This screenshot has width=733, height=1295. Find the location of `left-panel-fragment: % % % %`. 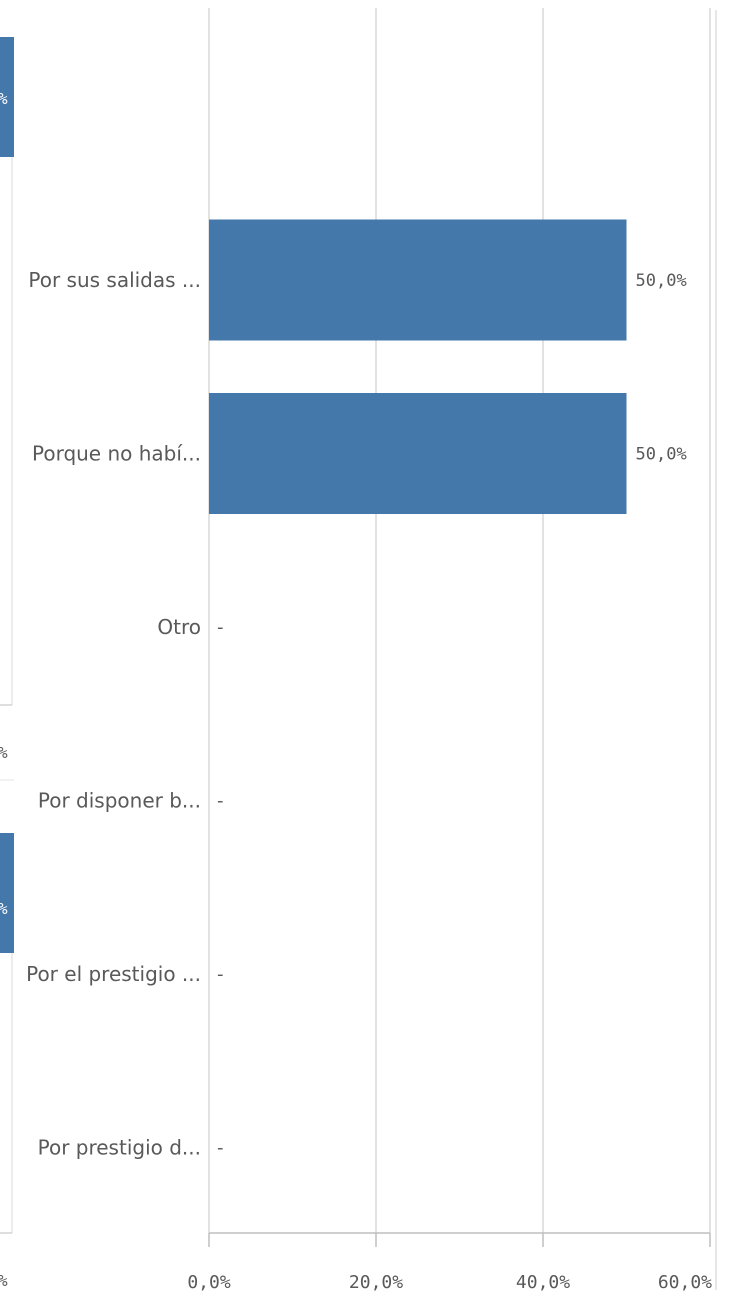

left-panel-fragment: % % % % is located at coordinates (7, 663).